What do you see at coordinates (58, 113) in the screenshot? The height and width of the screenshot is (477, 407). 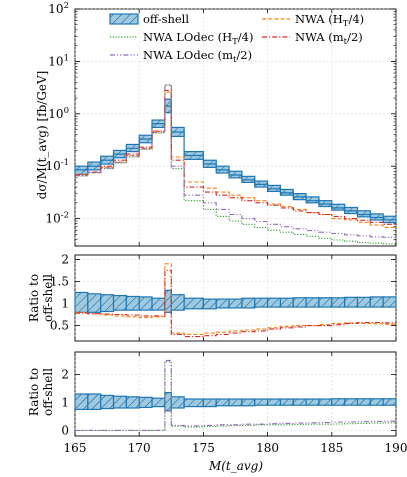 I see `y-tick-label: 10⁰` at bounding box center [58, 113].